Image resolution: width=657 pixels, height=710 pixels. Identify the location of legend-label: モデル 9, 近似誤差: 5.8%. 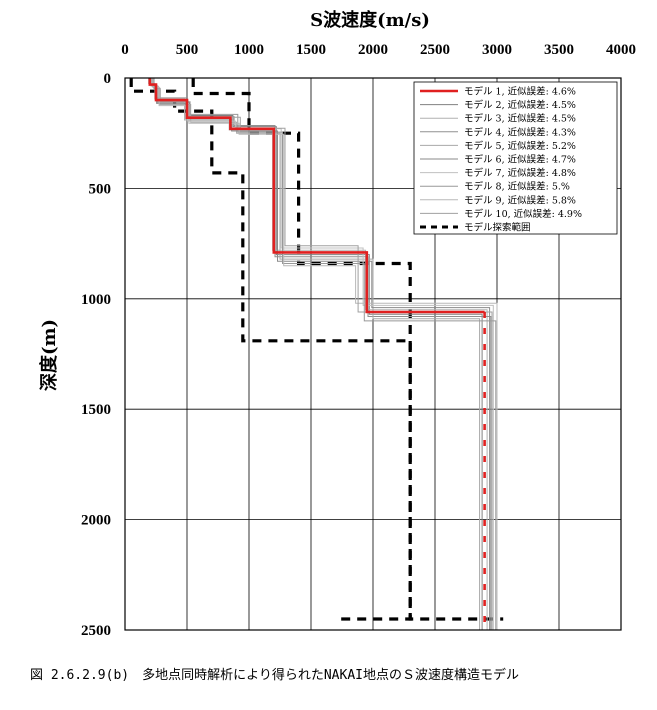
(520, 200).